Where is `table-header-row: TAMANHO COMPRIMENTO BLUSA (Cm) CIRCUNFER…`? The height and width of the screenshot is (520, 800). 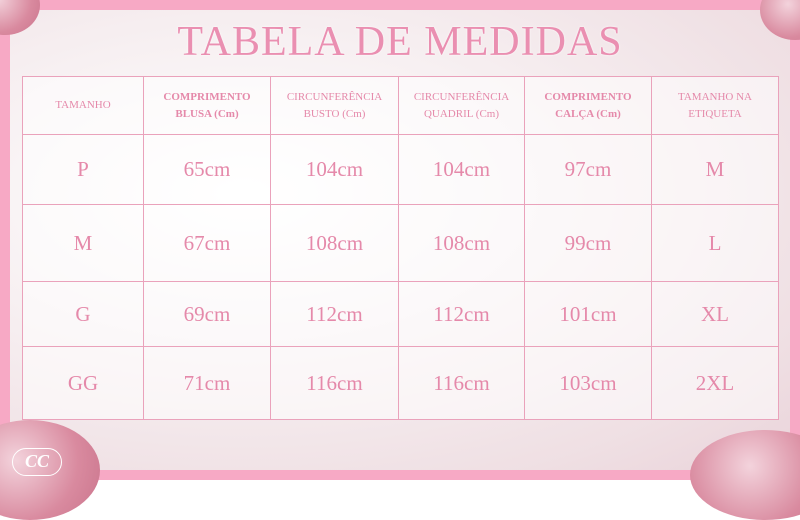
table-header-row: TAMANHO COMPRIMENTO BLUSA (Cm) CIRCUNFER… is located at coordinates (400, 105).